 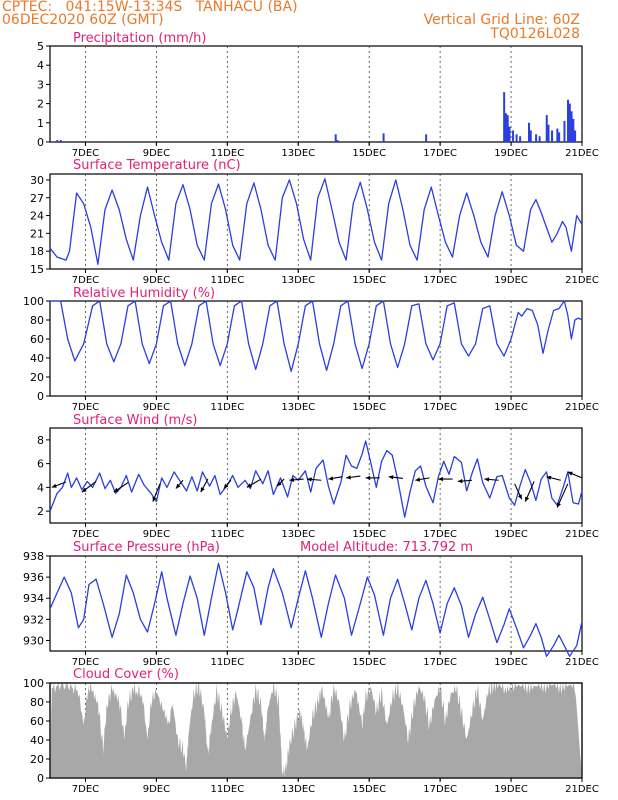 What do you see at coordinates (40, 84) in the screenshot?
I see `y-tick-label: 3` at bounding box center [40, 84].